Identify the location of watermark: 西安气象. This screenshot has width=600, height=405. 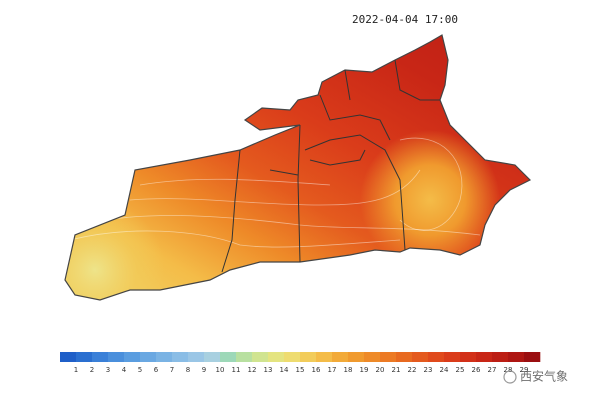
(535, 376).